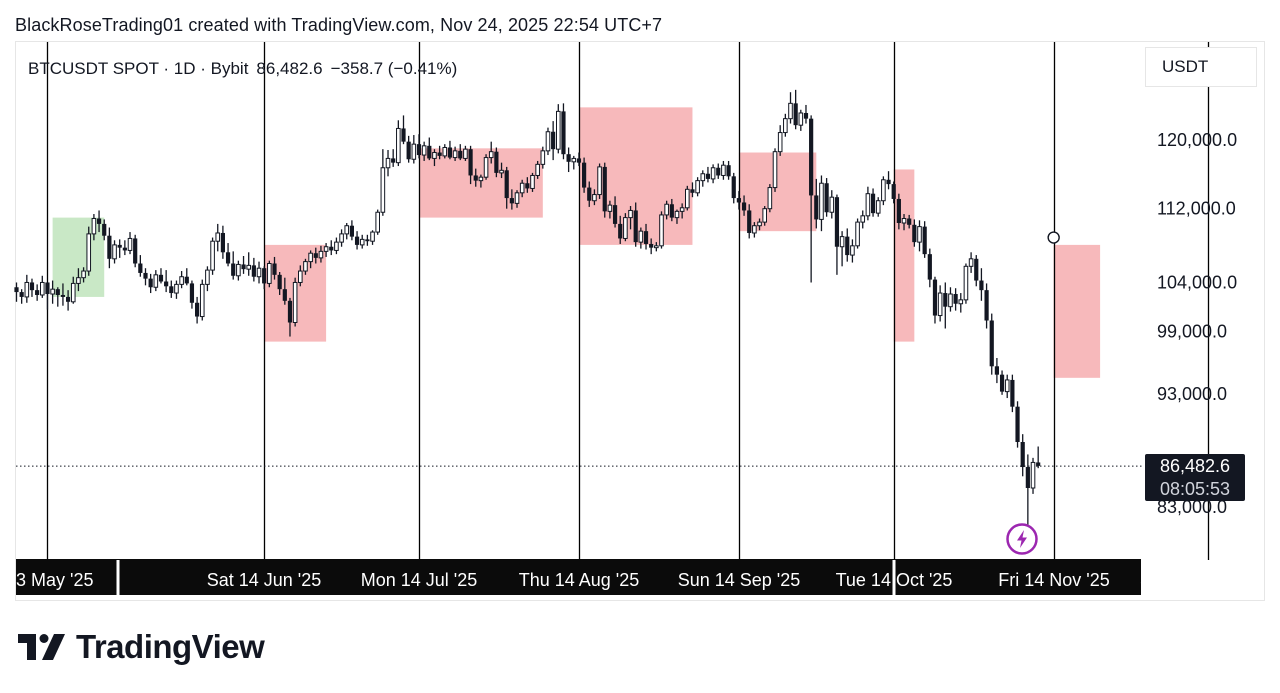 This screenshot has width=1280, height=693. What do you see at coordinates (579, 580) in the screenshot?
I see `x-tick-label: Thu 14 Aug '25` at bounding box center [579, 580].